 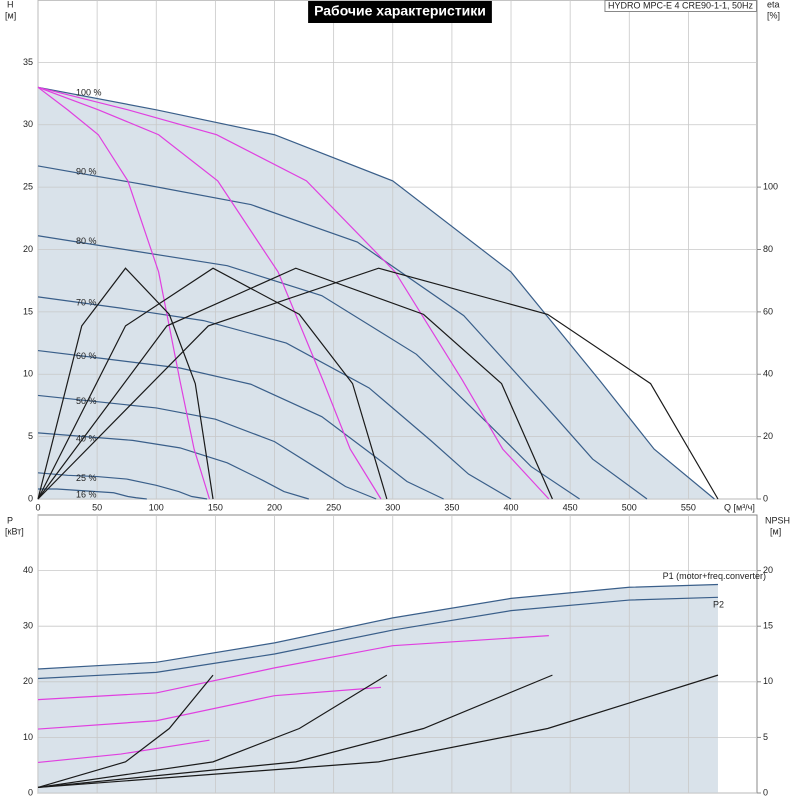 What do you see at coordinates (10, 4) in the screenshot?
I see `y-axis-label: H` at bounding box center [10, 4].